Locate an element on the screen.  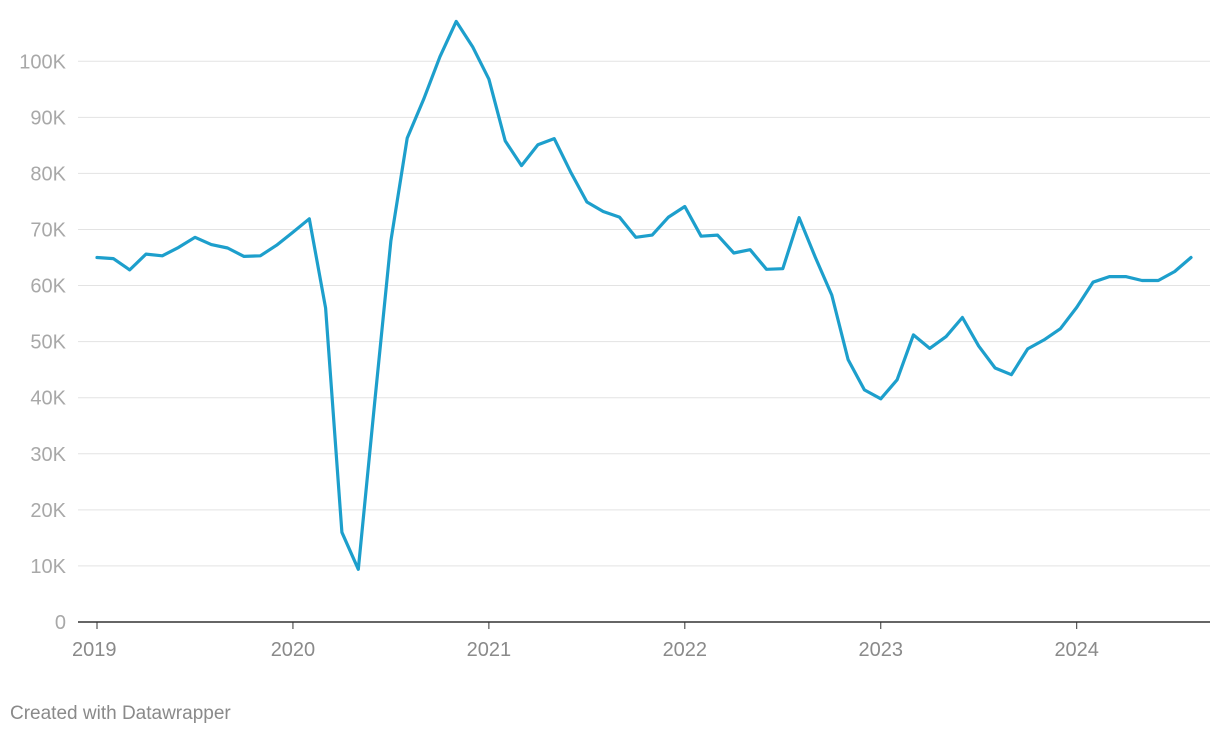
y-tick-label: 70K is located at coordinates (48, 230).